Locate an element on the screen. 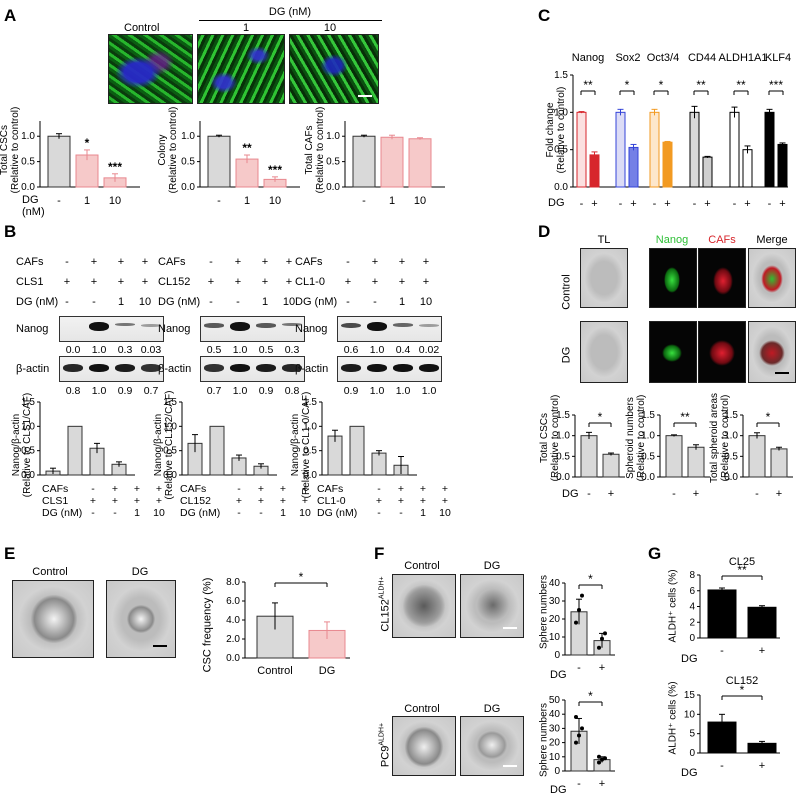  e-img-control is located at coordinates (53, 619).